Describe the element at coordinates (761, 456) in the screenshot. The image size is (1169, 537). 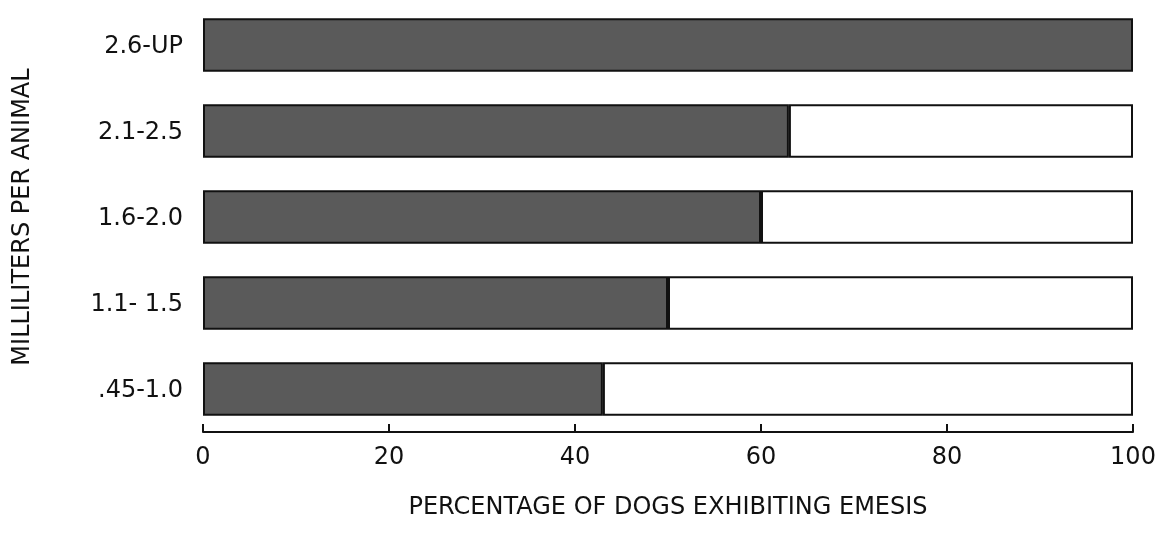
I see `x-tick-label: 60` at that location.